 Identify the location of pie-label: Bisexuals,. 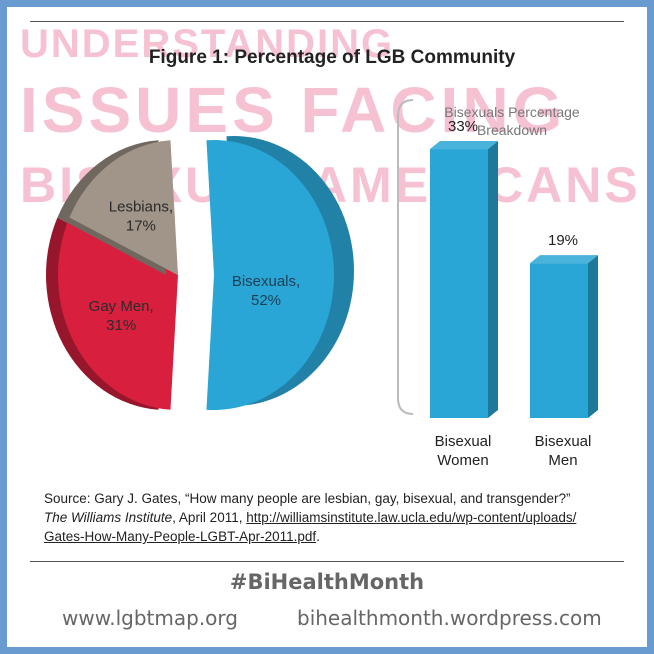
(266, 281).